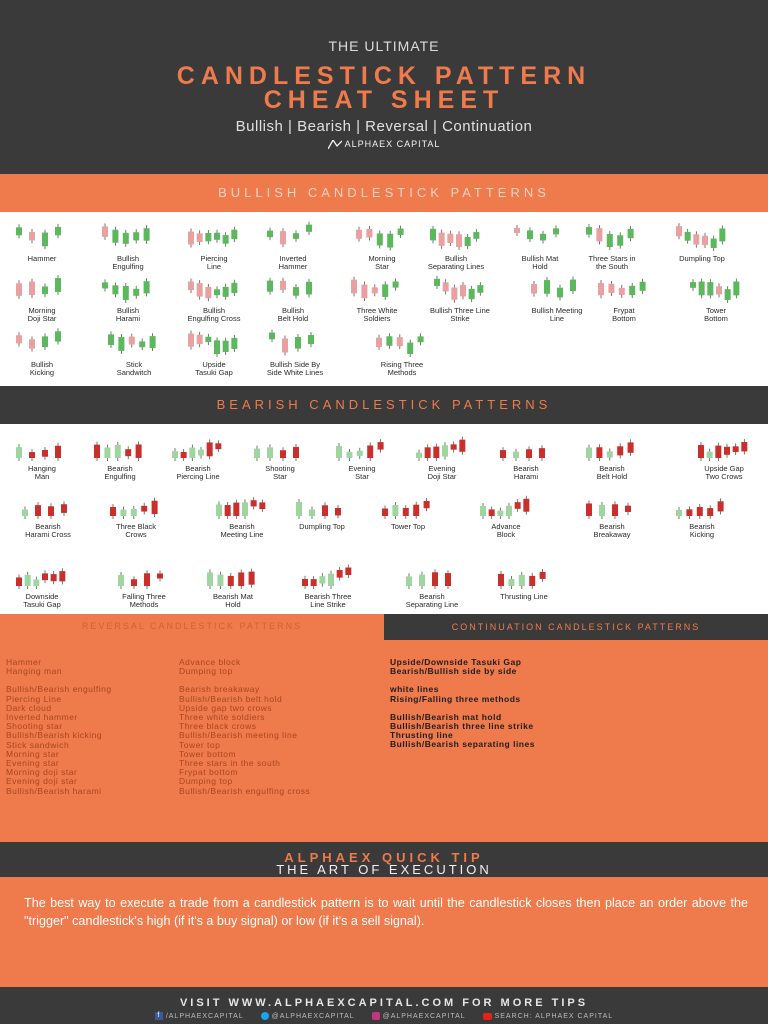  What do you see at coordinates (293, 245) in the screenshot?
I see `bullish-pattern: Inverted Hammer` at bounding box center [293, 245].